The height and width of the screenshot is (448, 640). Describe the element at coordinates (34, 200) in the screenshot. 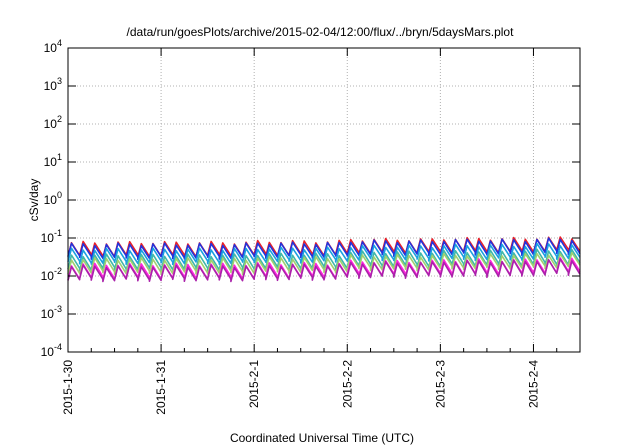

I see `y-axis-label: cSv/day` at that location.